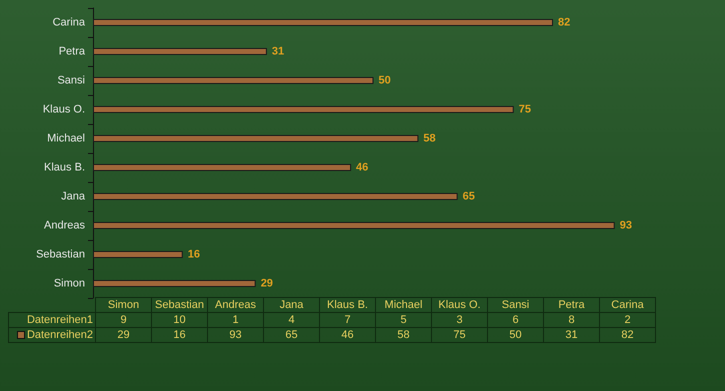 This screenshot has width=725, height=391. Describe the element at coordinates (628, 320) in the screenshot. I see `data-label: 2` at that location.